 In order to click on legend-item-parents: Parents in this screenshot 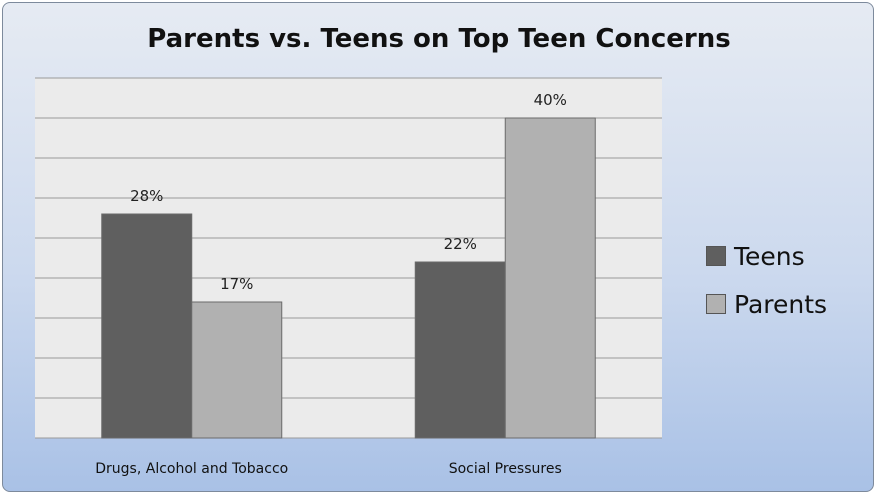, I will do `click(791, 304)`.